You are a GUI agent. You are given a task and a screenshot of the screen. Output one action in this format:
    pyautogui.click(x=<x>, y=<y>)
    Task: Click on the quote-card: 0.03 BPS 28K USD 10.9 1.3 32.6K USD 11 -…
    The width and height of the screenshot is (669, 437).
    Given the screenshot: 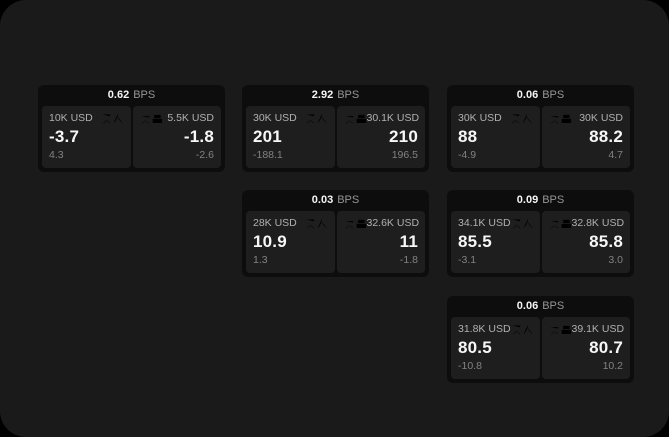 What is the action you would take?
    pyautogui.click(x=335, y=233)
    